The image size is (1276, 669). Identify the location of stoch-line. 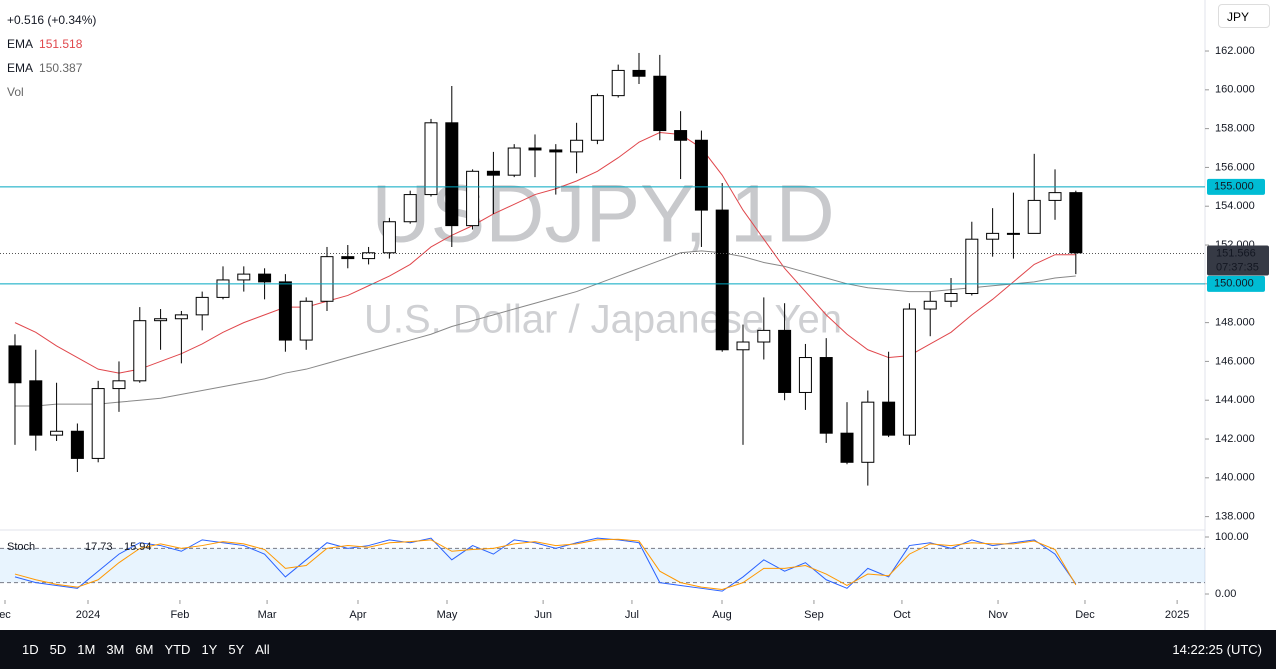
(545, 564).